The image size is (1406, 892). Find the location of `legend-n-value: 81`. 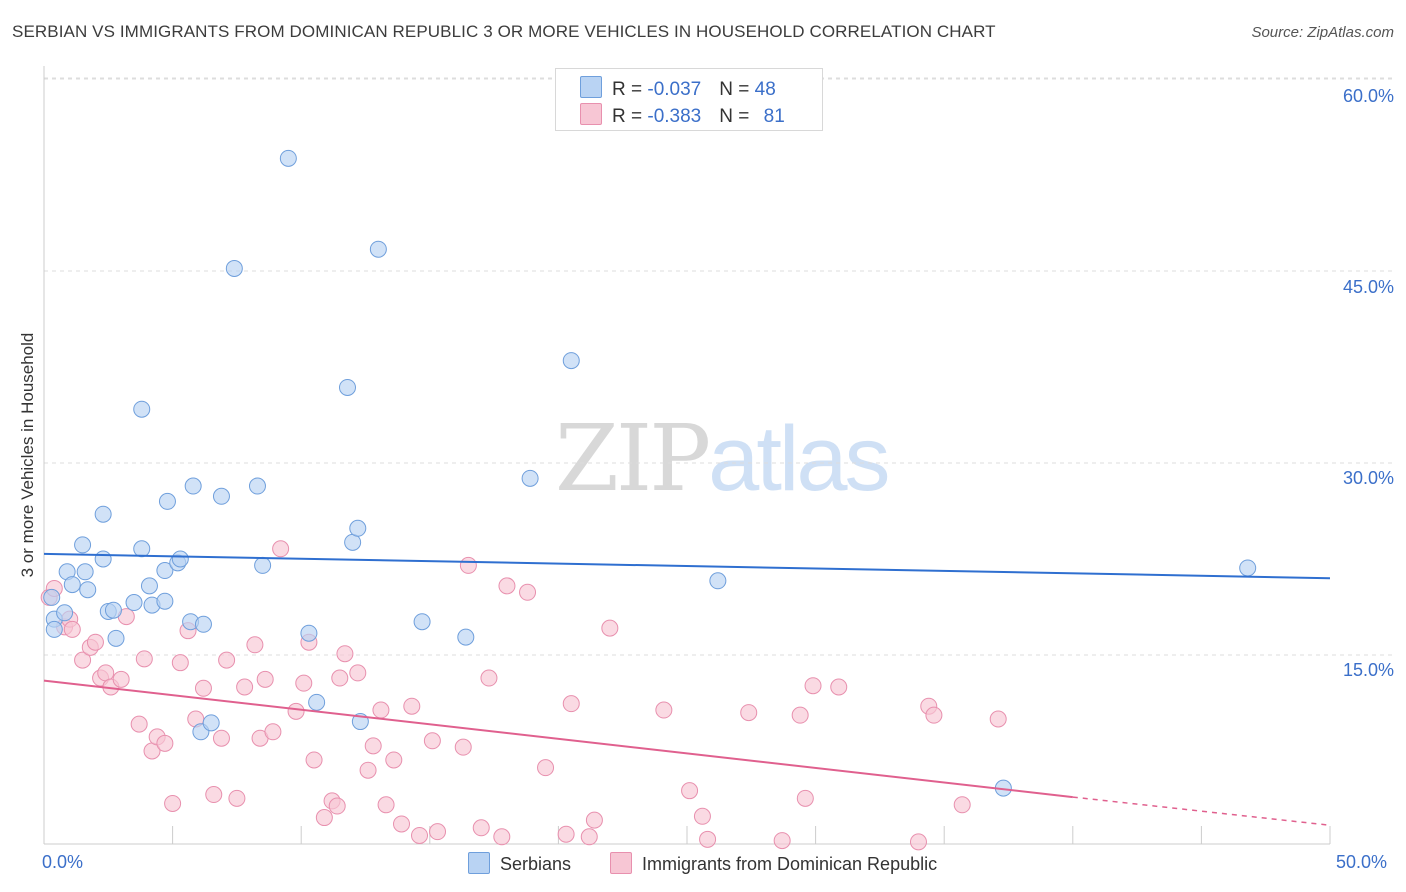

legend-n-value: 81 is located at coordinates (774, 116).